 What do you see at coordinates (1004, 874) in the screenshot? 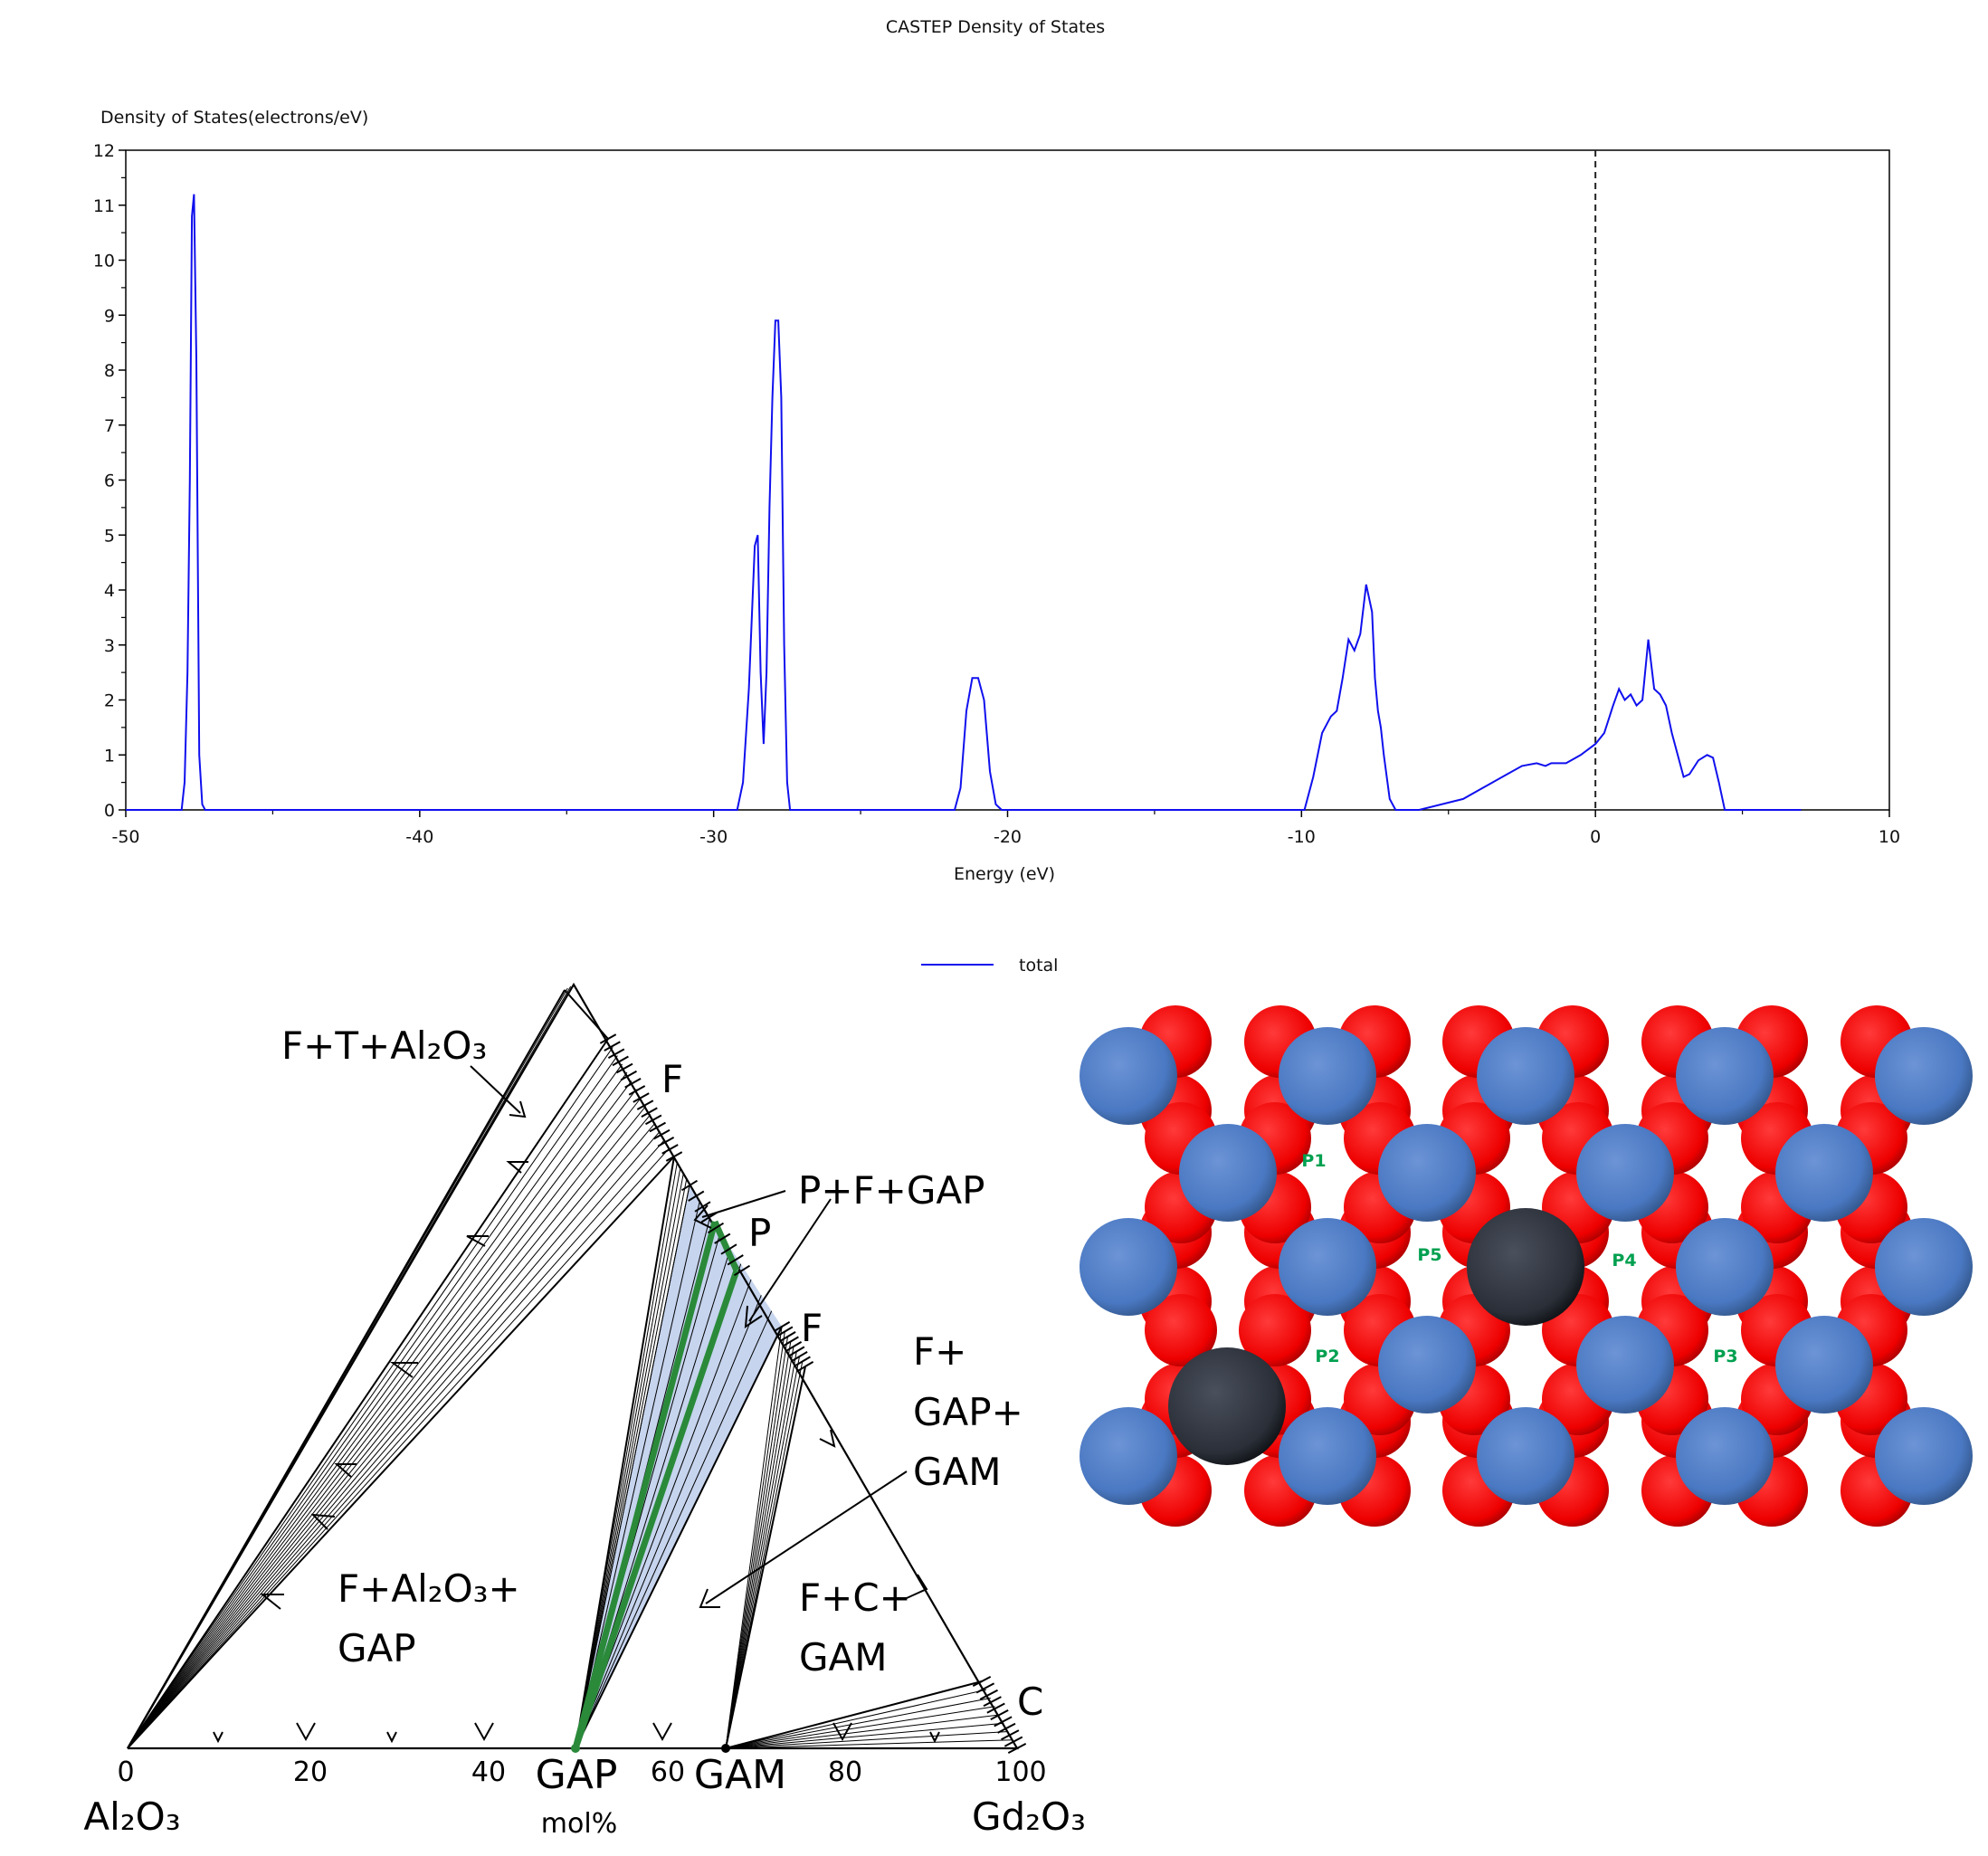
I see `dos-x-axis-label: Energy (eV)` at bounding box center [1004, 874].